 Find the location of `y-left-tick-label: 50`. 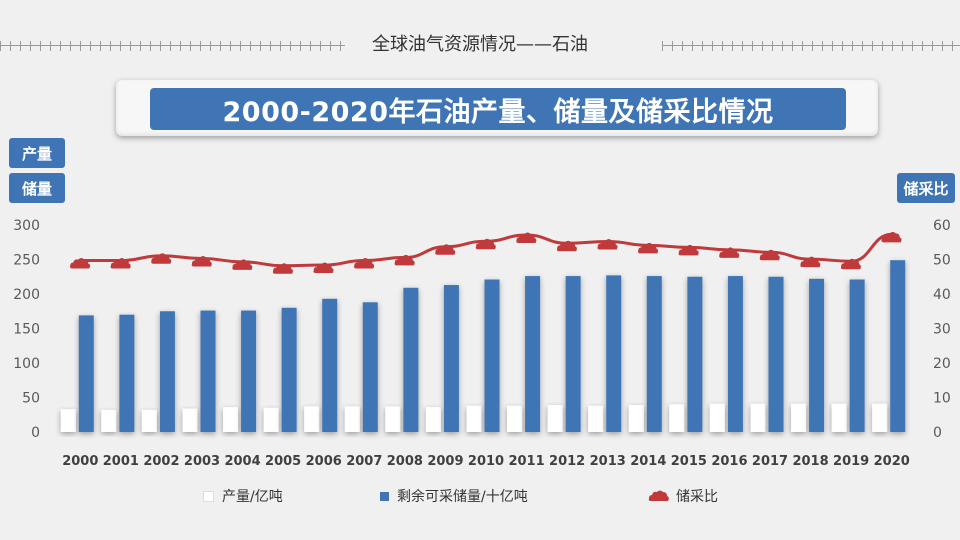

y-left-tick-label: 50 is located at coordinates (31, 399).